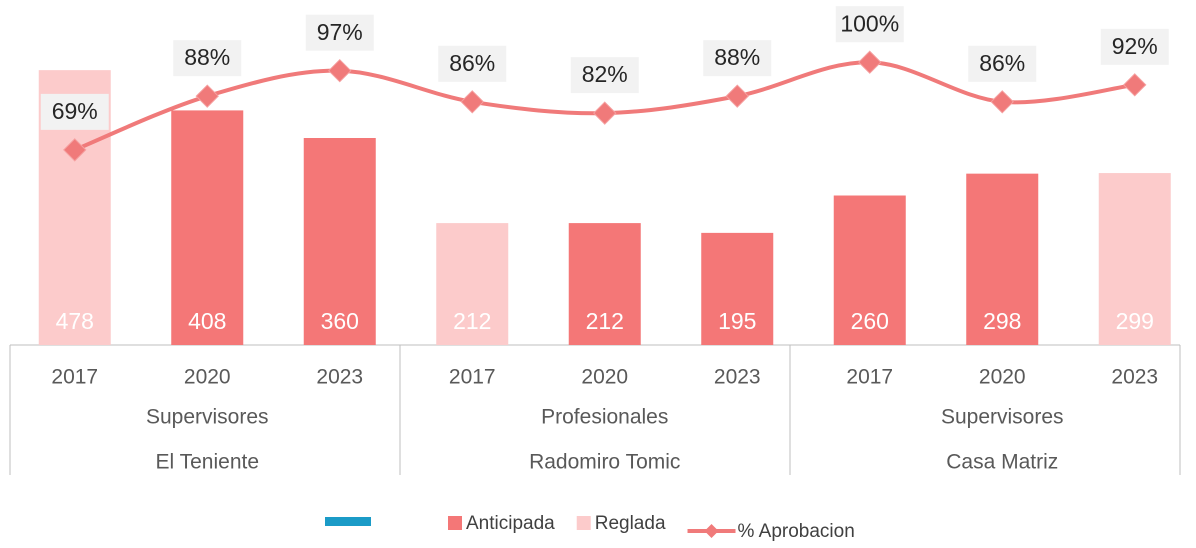  Describe the element at coordinates (340, 321) in the screenshot. I see `bar-value-label: 360` at that location.